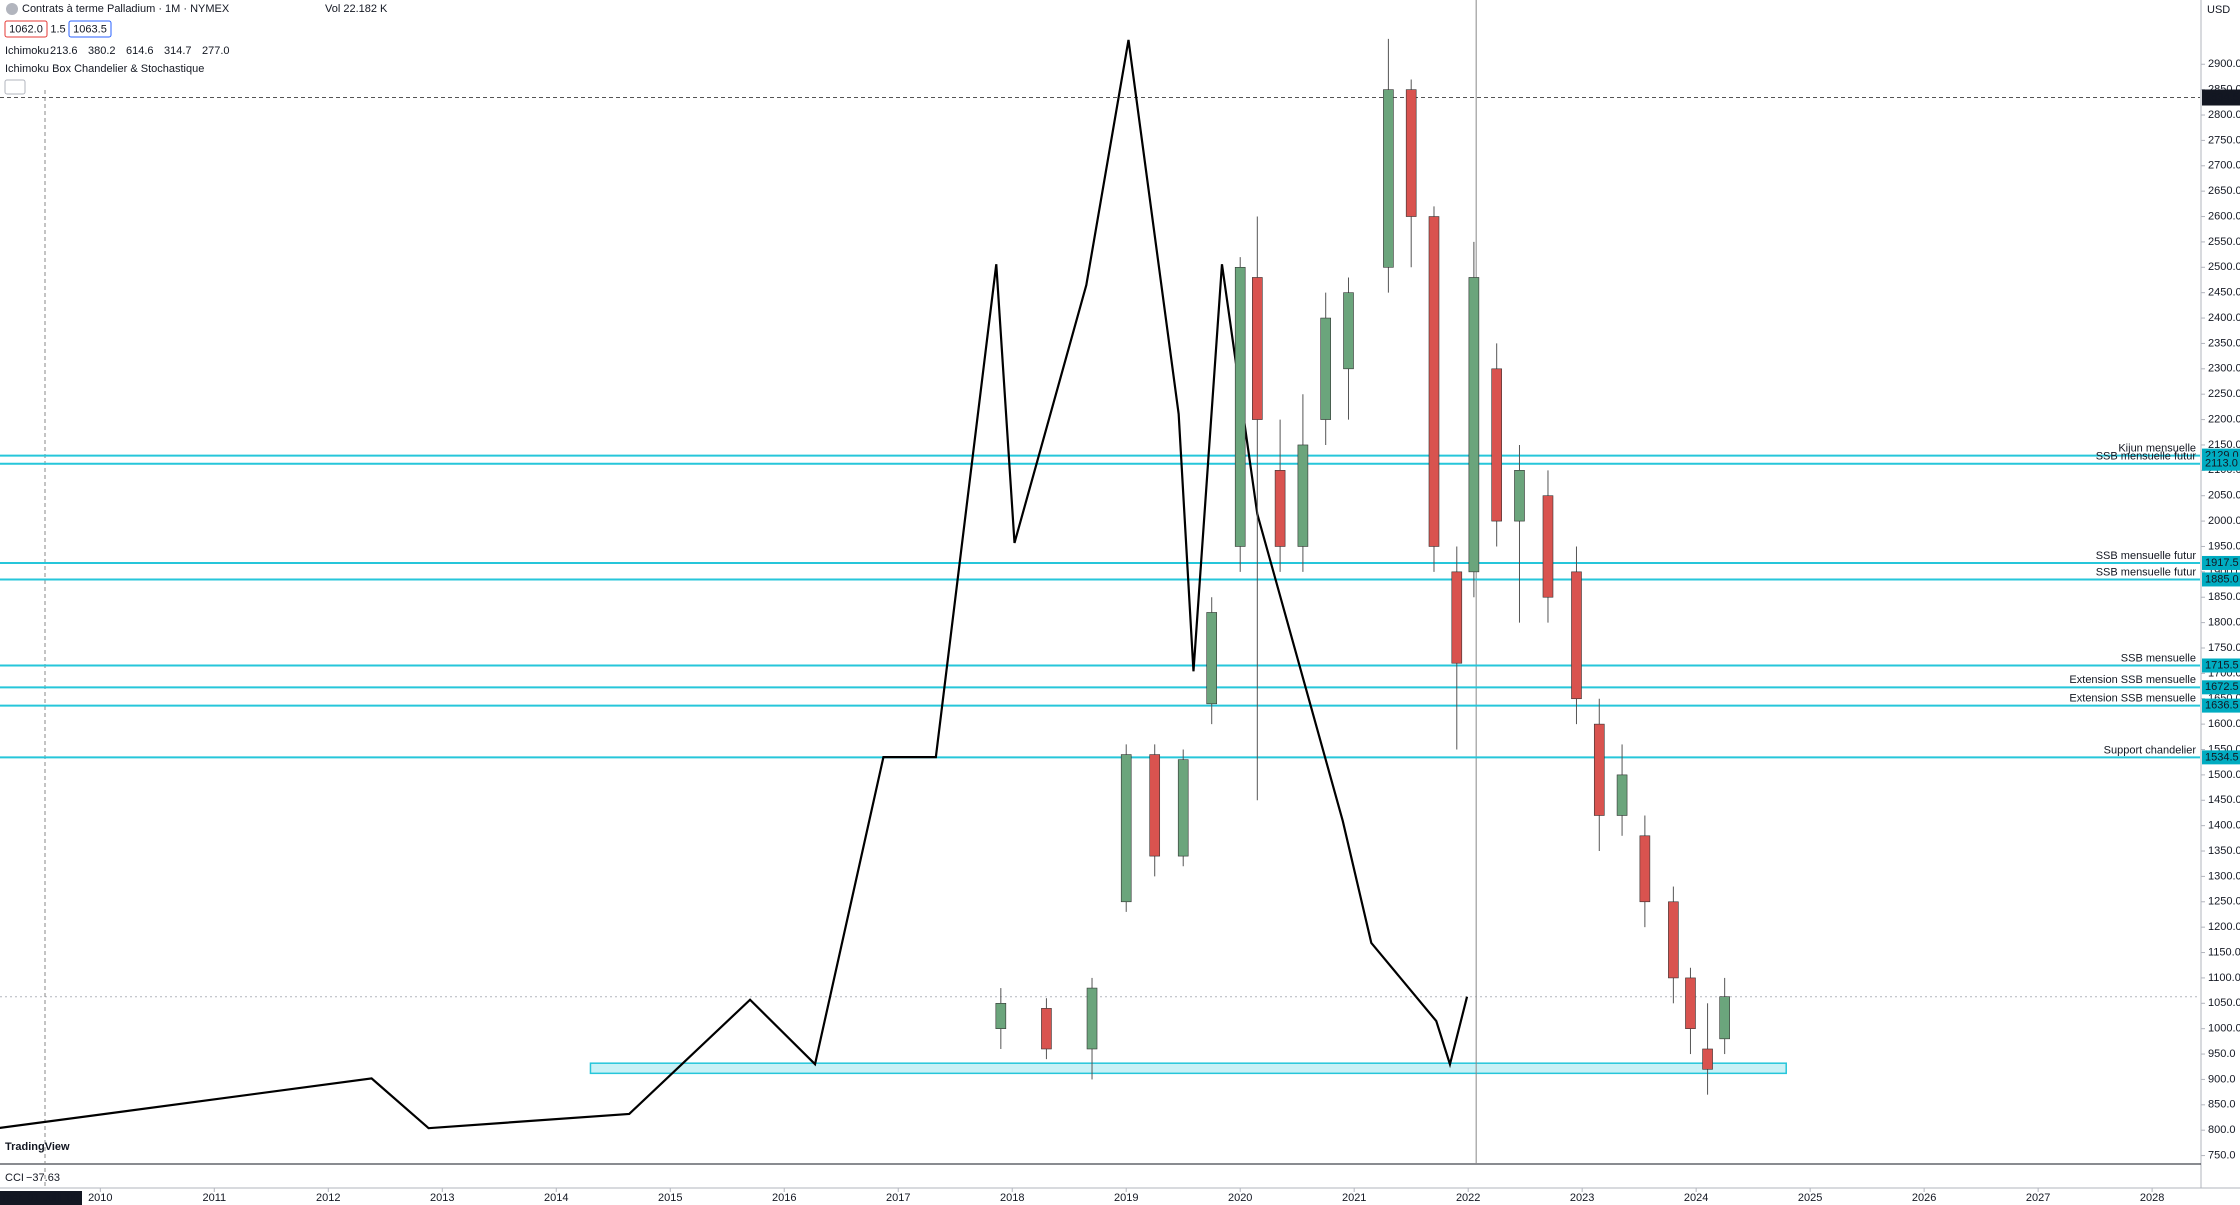 Image resolution: width=2240 pixels, height=1205 pixels. Describe the element at coordinates (670, 1198) in the screenshot. I see `x-tick-label: 2015` at that location.